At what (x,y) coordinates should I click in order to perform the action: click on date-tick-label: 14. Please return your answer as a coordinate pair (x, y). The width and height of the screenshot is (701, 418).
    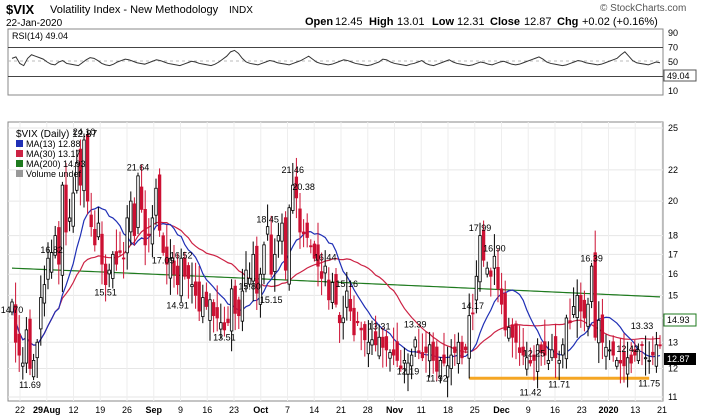
    Looking at the image, I should click on (314, 410).